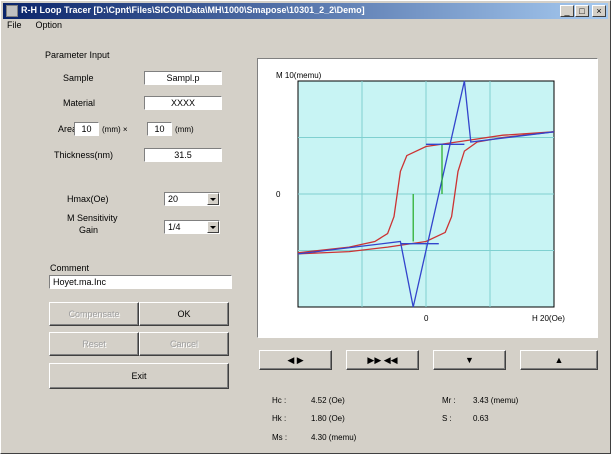  Describe the element at coordinates (183, 155) in the screenshot. I see `thickness-input: 31.5` at that location.